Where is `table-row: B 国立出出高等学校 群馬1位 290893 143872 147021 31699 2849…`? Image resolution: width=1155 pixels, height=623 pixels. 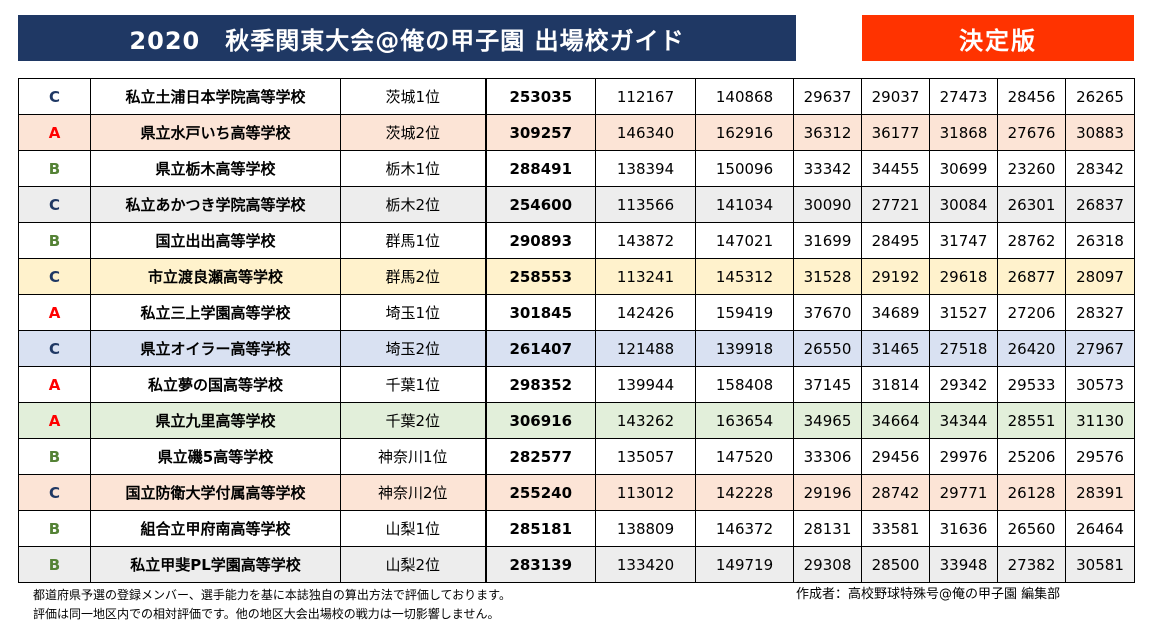 table-row: B 国立出出高等学校 群馬1位 290893 143872 147021 31699 2849… is located at coordinates (576, 240).